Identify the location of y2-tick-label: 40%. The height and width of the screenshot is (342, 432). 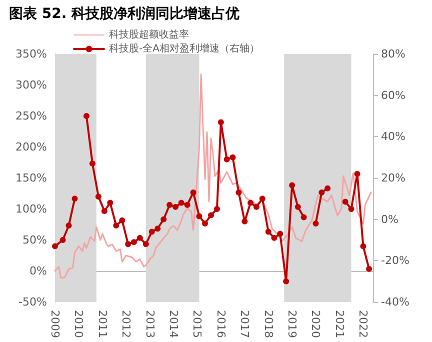
(393, 137).